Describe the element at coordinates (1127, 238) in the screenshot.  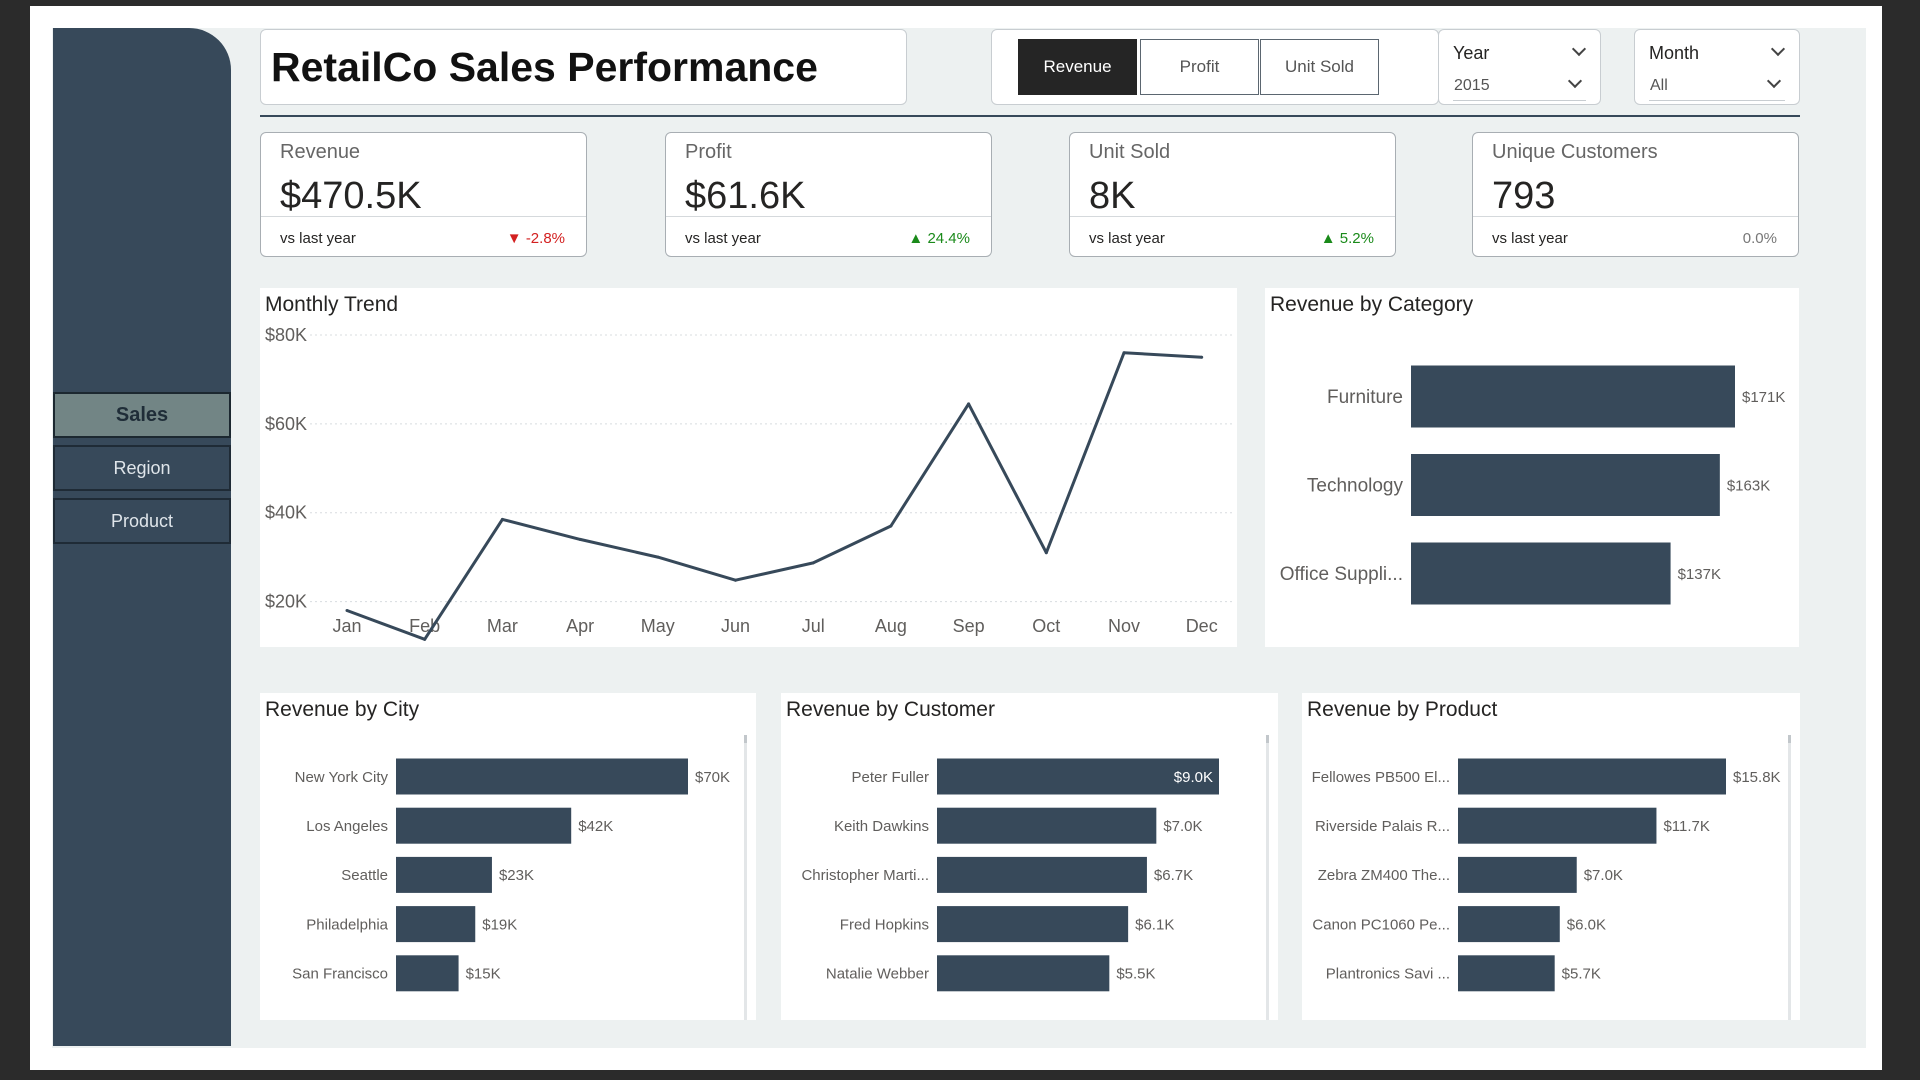
I see `kpi-footer: vs last year` at that location.